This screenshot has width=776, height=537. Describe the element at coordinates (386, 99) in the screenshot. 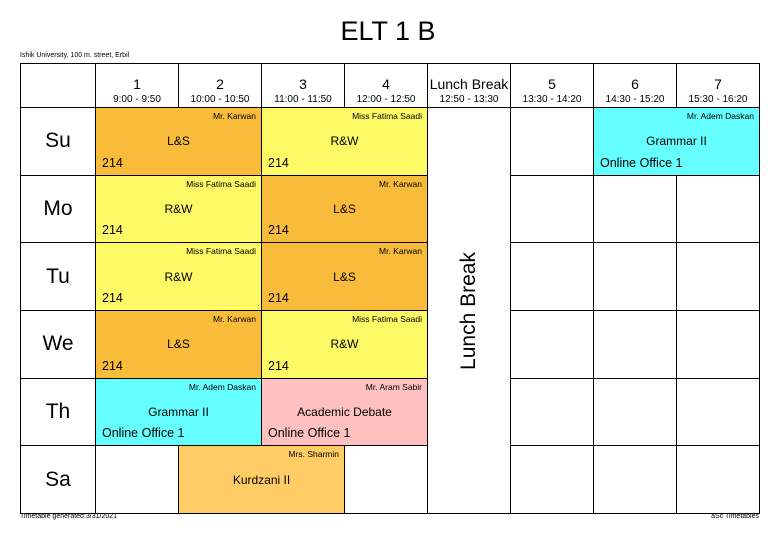

I see `column-time: 12:00 - 12:50` at that location.